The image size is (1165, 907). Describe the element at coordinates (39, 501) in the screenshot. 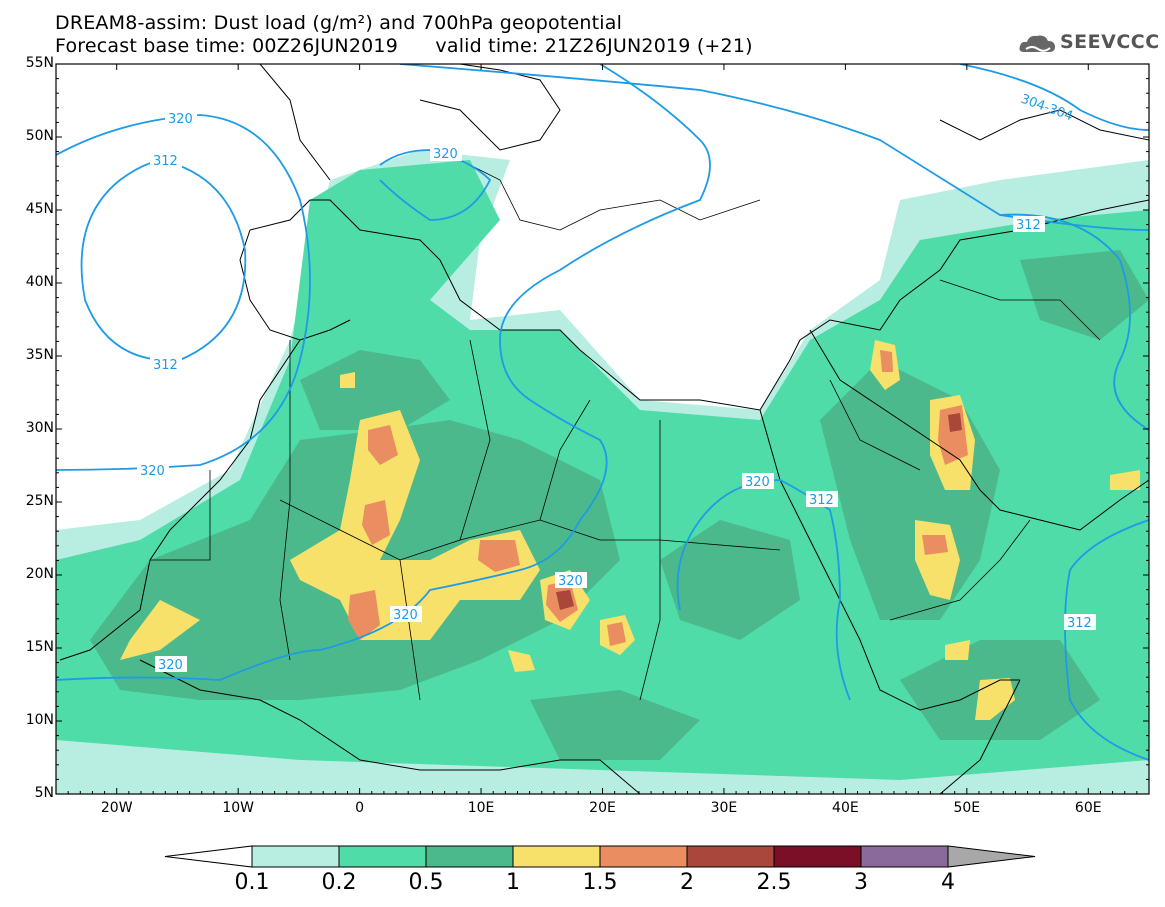

I see `lat-tick-label: 25N` at that location.